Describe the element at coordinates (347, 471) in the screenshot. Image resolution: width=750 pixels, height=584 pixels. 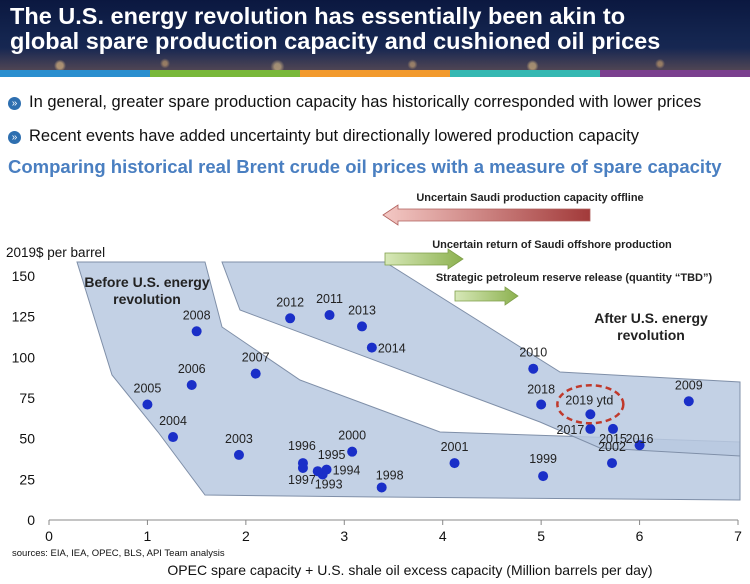
I see `data-point-label: 1994` at that location.